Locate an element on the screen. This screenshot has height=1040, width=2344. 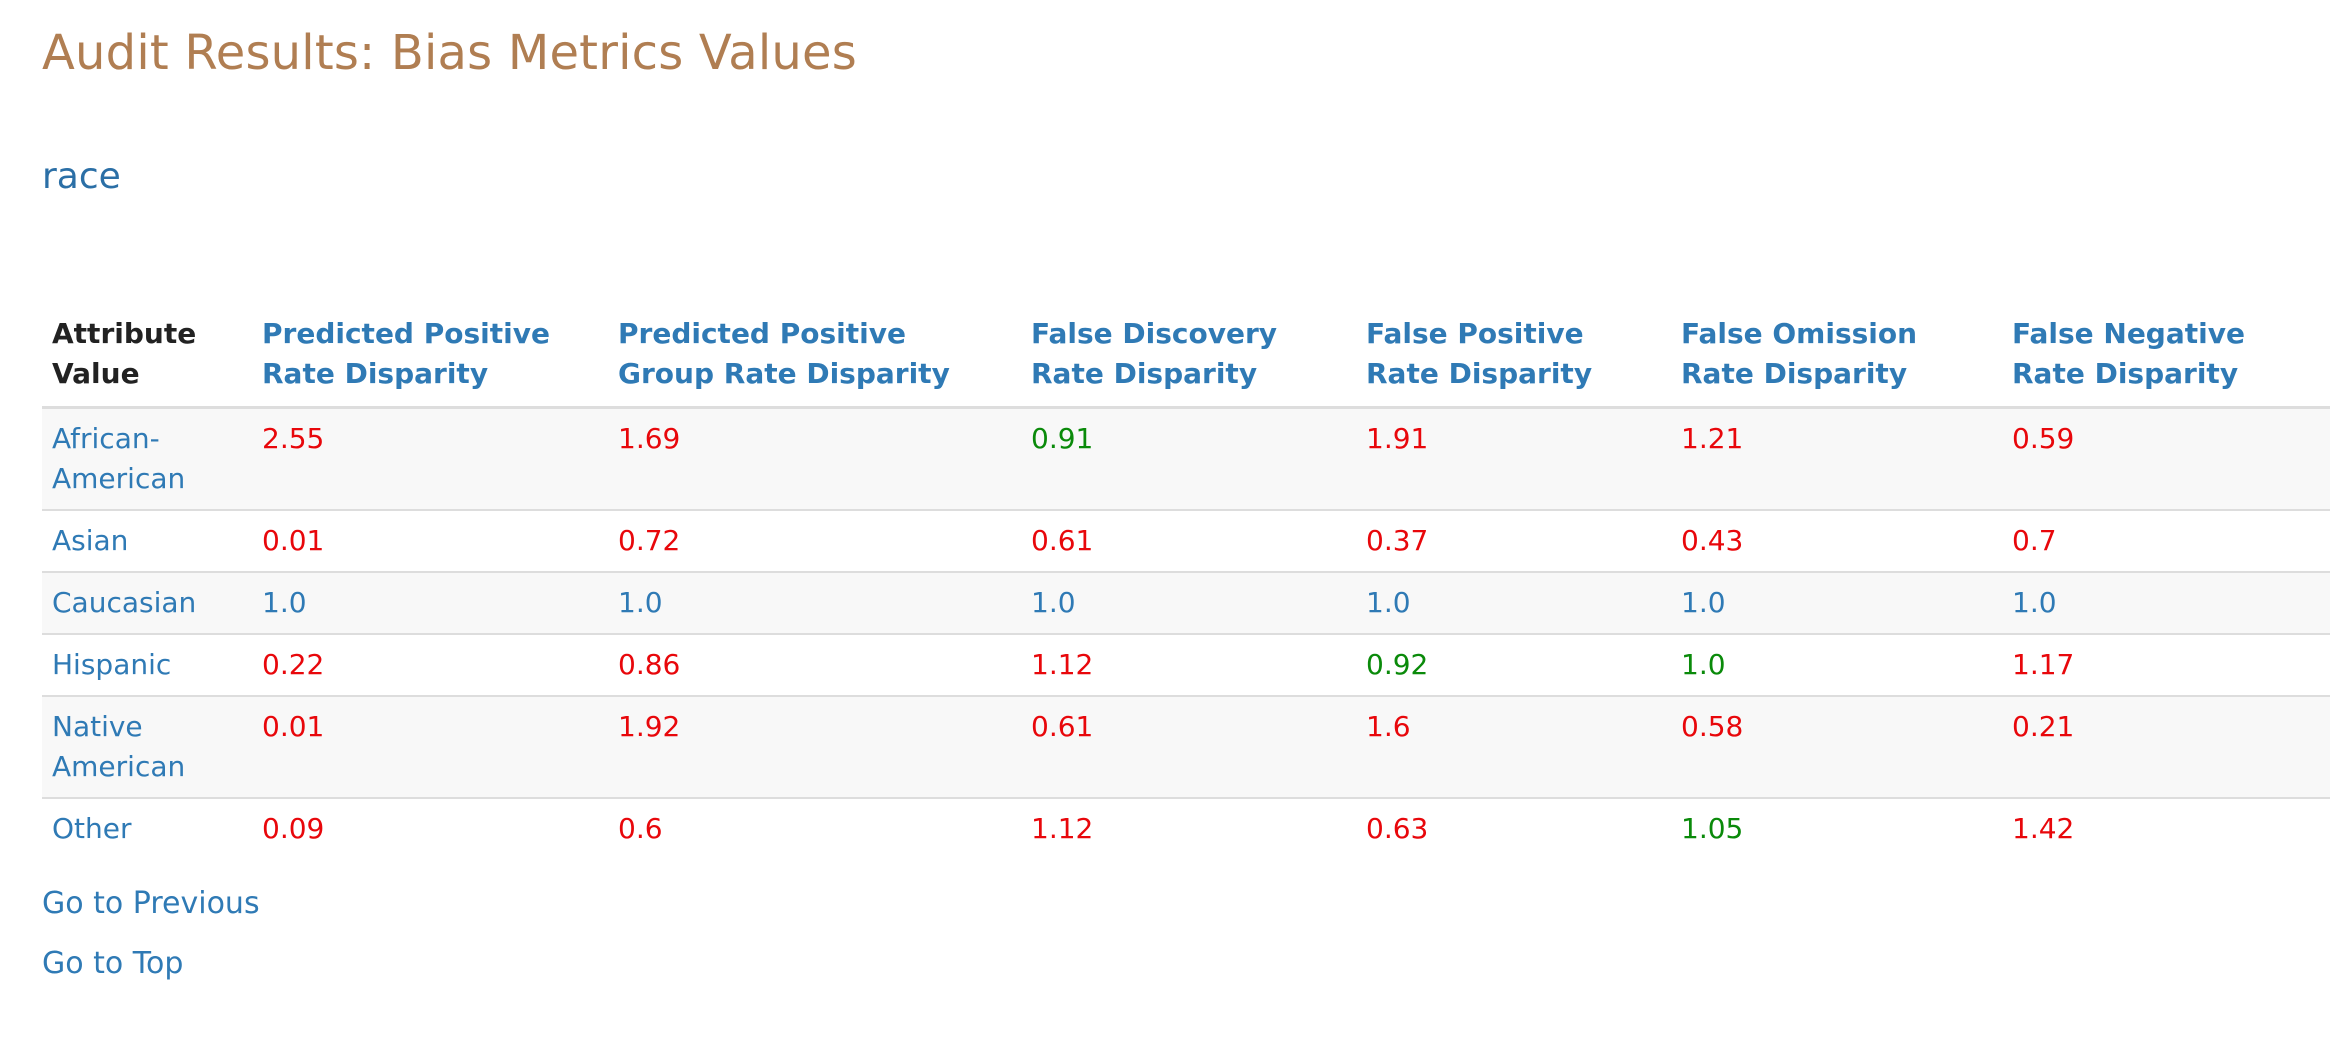
attribute-value-cell: Asian is located at coordinates (147, 540).